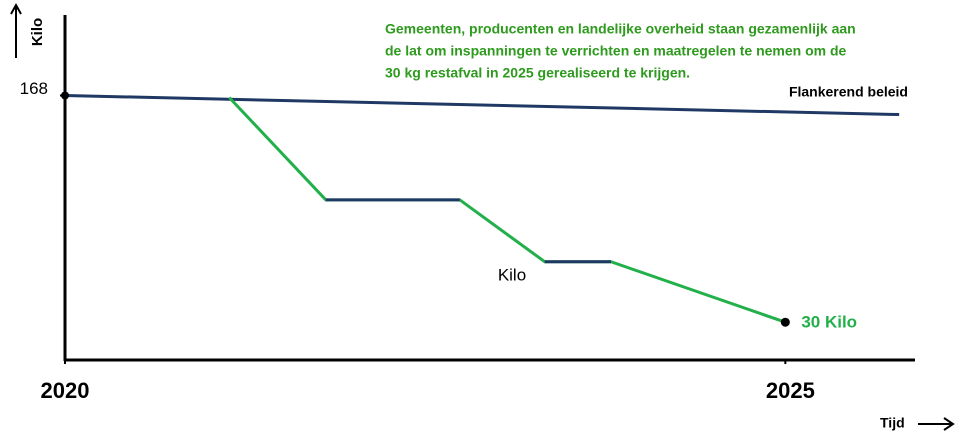 This screenshot has height=434, width=960. I want to click on end-dot, so click(785, 322).